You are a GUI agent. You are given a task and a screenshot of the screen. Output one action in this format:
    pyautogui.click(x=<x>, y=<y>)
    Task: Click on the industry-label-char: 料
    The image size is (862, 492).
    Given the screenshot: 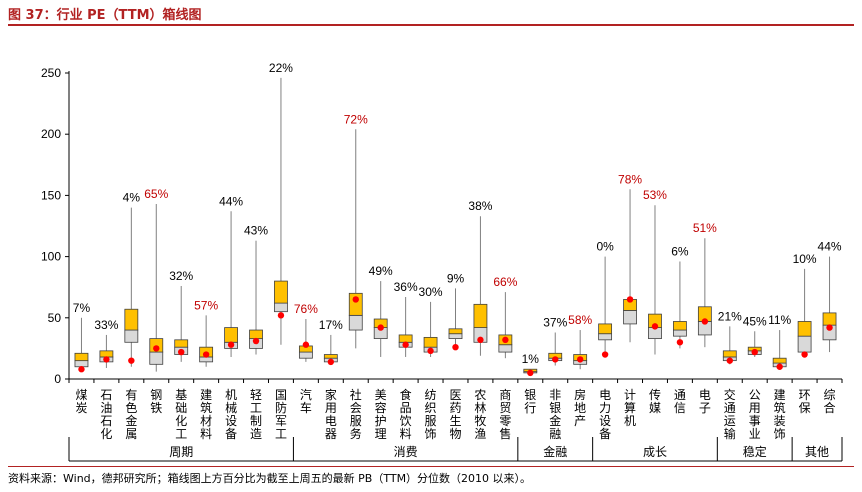 What is the action you would take?
    pyautogui.click(x=406, y=434)
    